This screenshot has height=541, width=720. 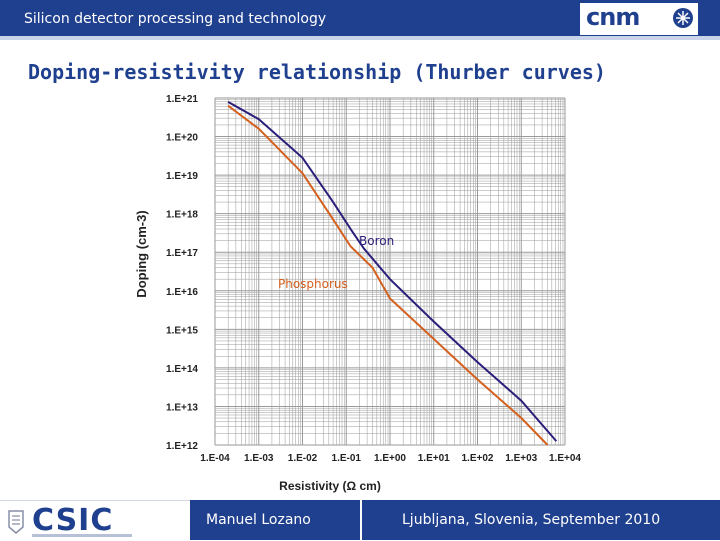 I want to click on csic-logo: CSIC, so click(x=95, y=520).